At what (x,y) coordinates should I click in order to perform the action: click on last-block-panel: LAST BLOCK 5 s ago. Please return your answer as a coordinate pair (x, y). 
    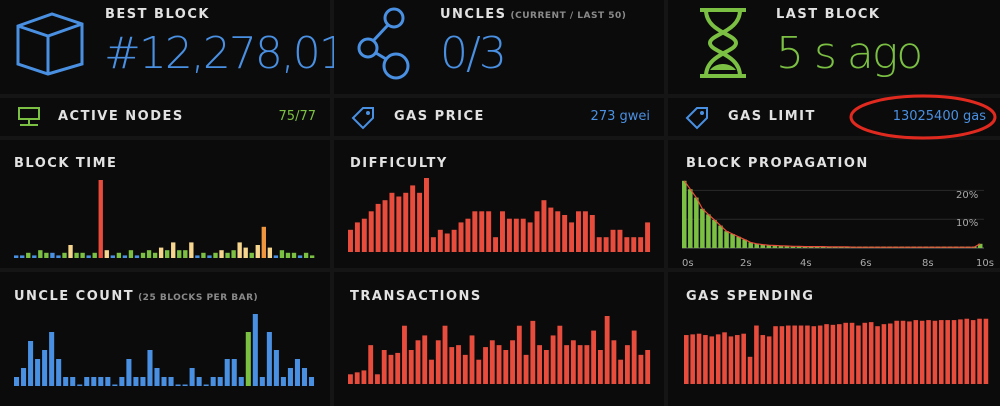
    Looking at the image, I should click on (834, 47).